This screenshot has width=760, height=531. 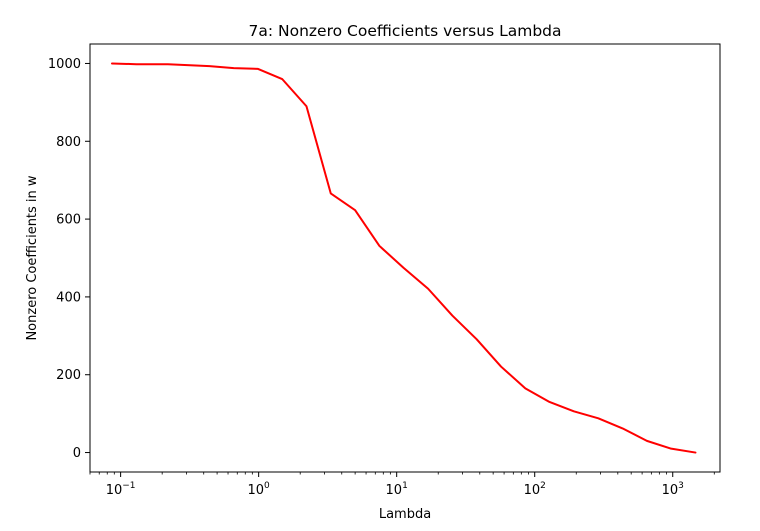 What do you see at coordinates (405, 514) in the screenshot?
I see `x-axis-title: Lambda` at bounding box center [405, 514].